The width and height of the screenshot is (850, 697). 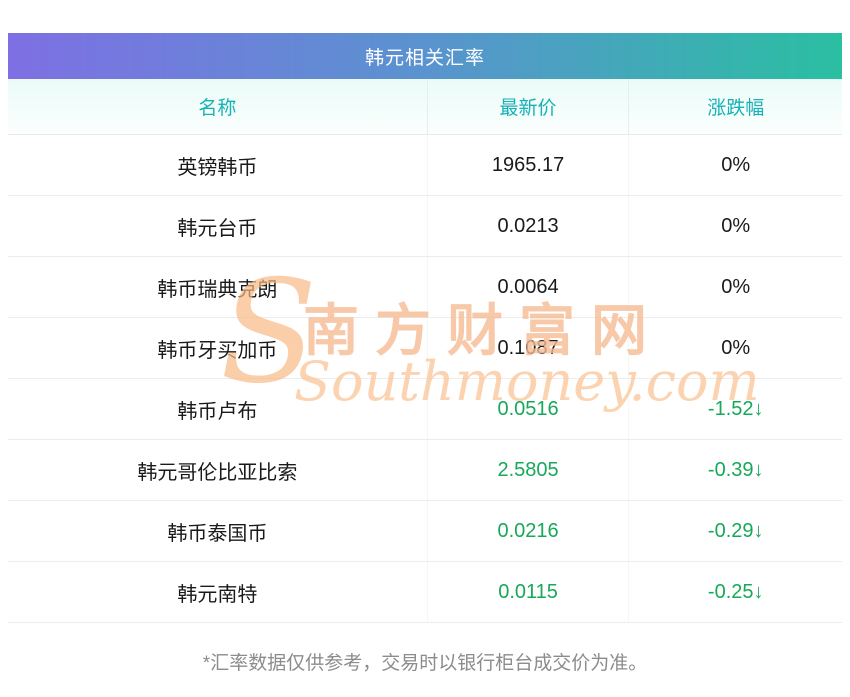 I want to click on latest-price: 0.0516, so click(x=527, y=409).